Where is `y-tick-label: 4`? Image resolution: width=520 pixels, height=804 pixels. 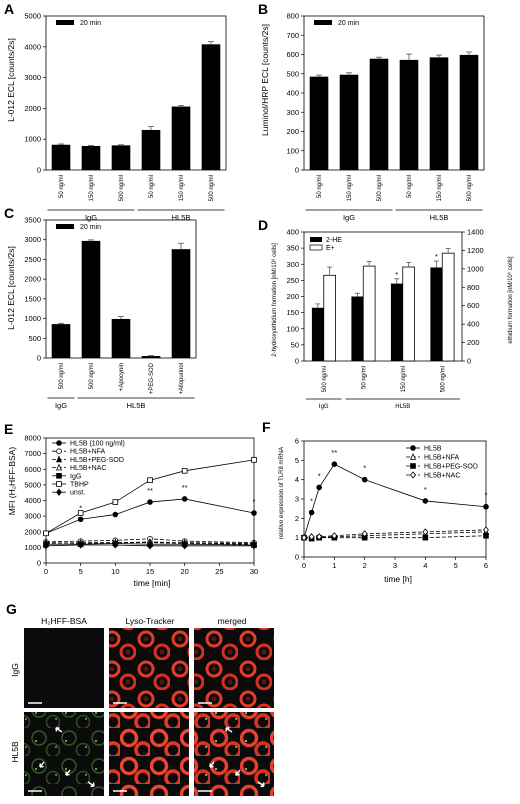
y-tick-label: 4 is located at coordinates (297, 479).